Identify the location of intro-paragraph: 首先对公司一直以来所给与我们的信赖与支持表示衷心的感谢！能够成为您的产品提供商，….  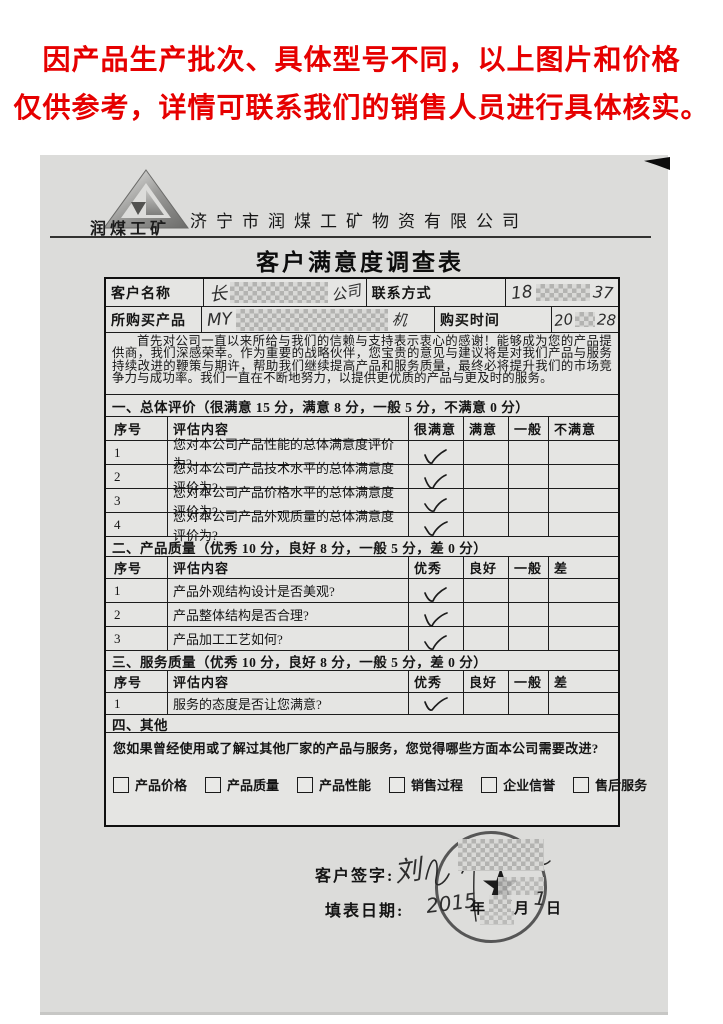
(362, 360).